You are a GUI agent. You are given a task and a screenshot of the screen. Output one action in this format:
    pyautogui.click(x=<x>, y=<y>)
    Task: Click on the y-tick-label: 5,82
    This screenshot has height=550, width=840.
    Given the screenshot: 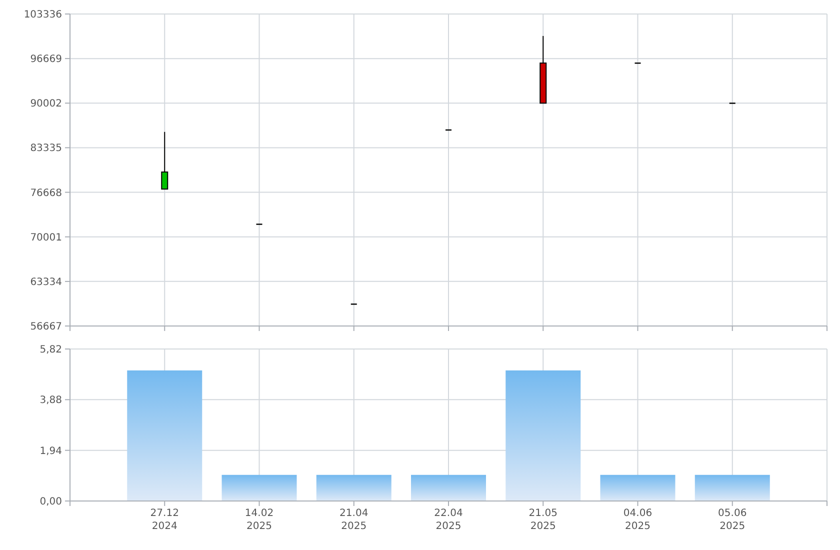 What is the action you would take?
    pyautogui.click(x=51, y=350)
    